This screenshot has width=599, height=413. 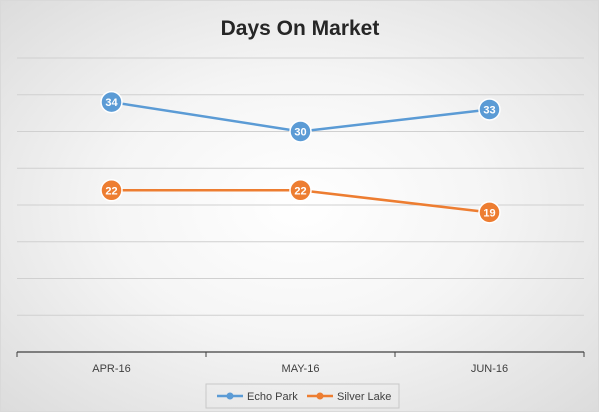 I want to click on data-label: 34, so click(x=111, y=103).